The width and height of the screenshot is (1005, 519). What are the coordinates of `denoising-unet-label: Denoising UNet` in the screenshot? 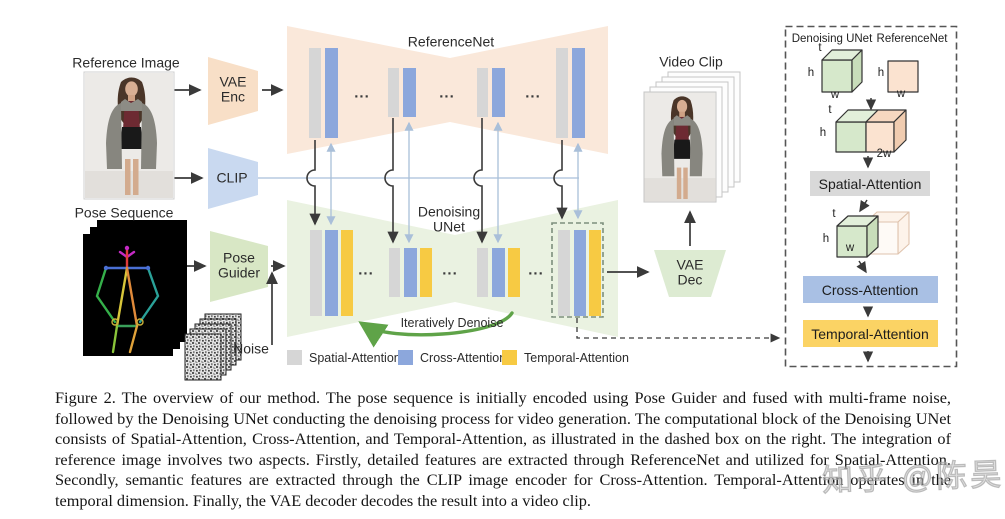 It's located at (449, 219).